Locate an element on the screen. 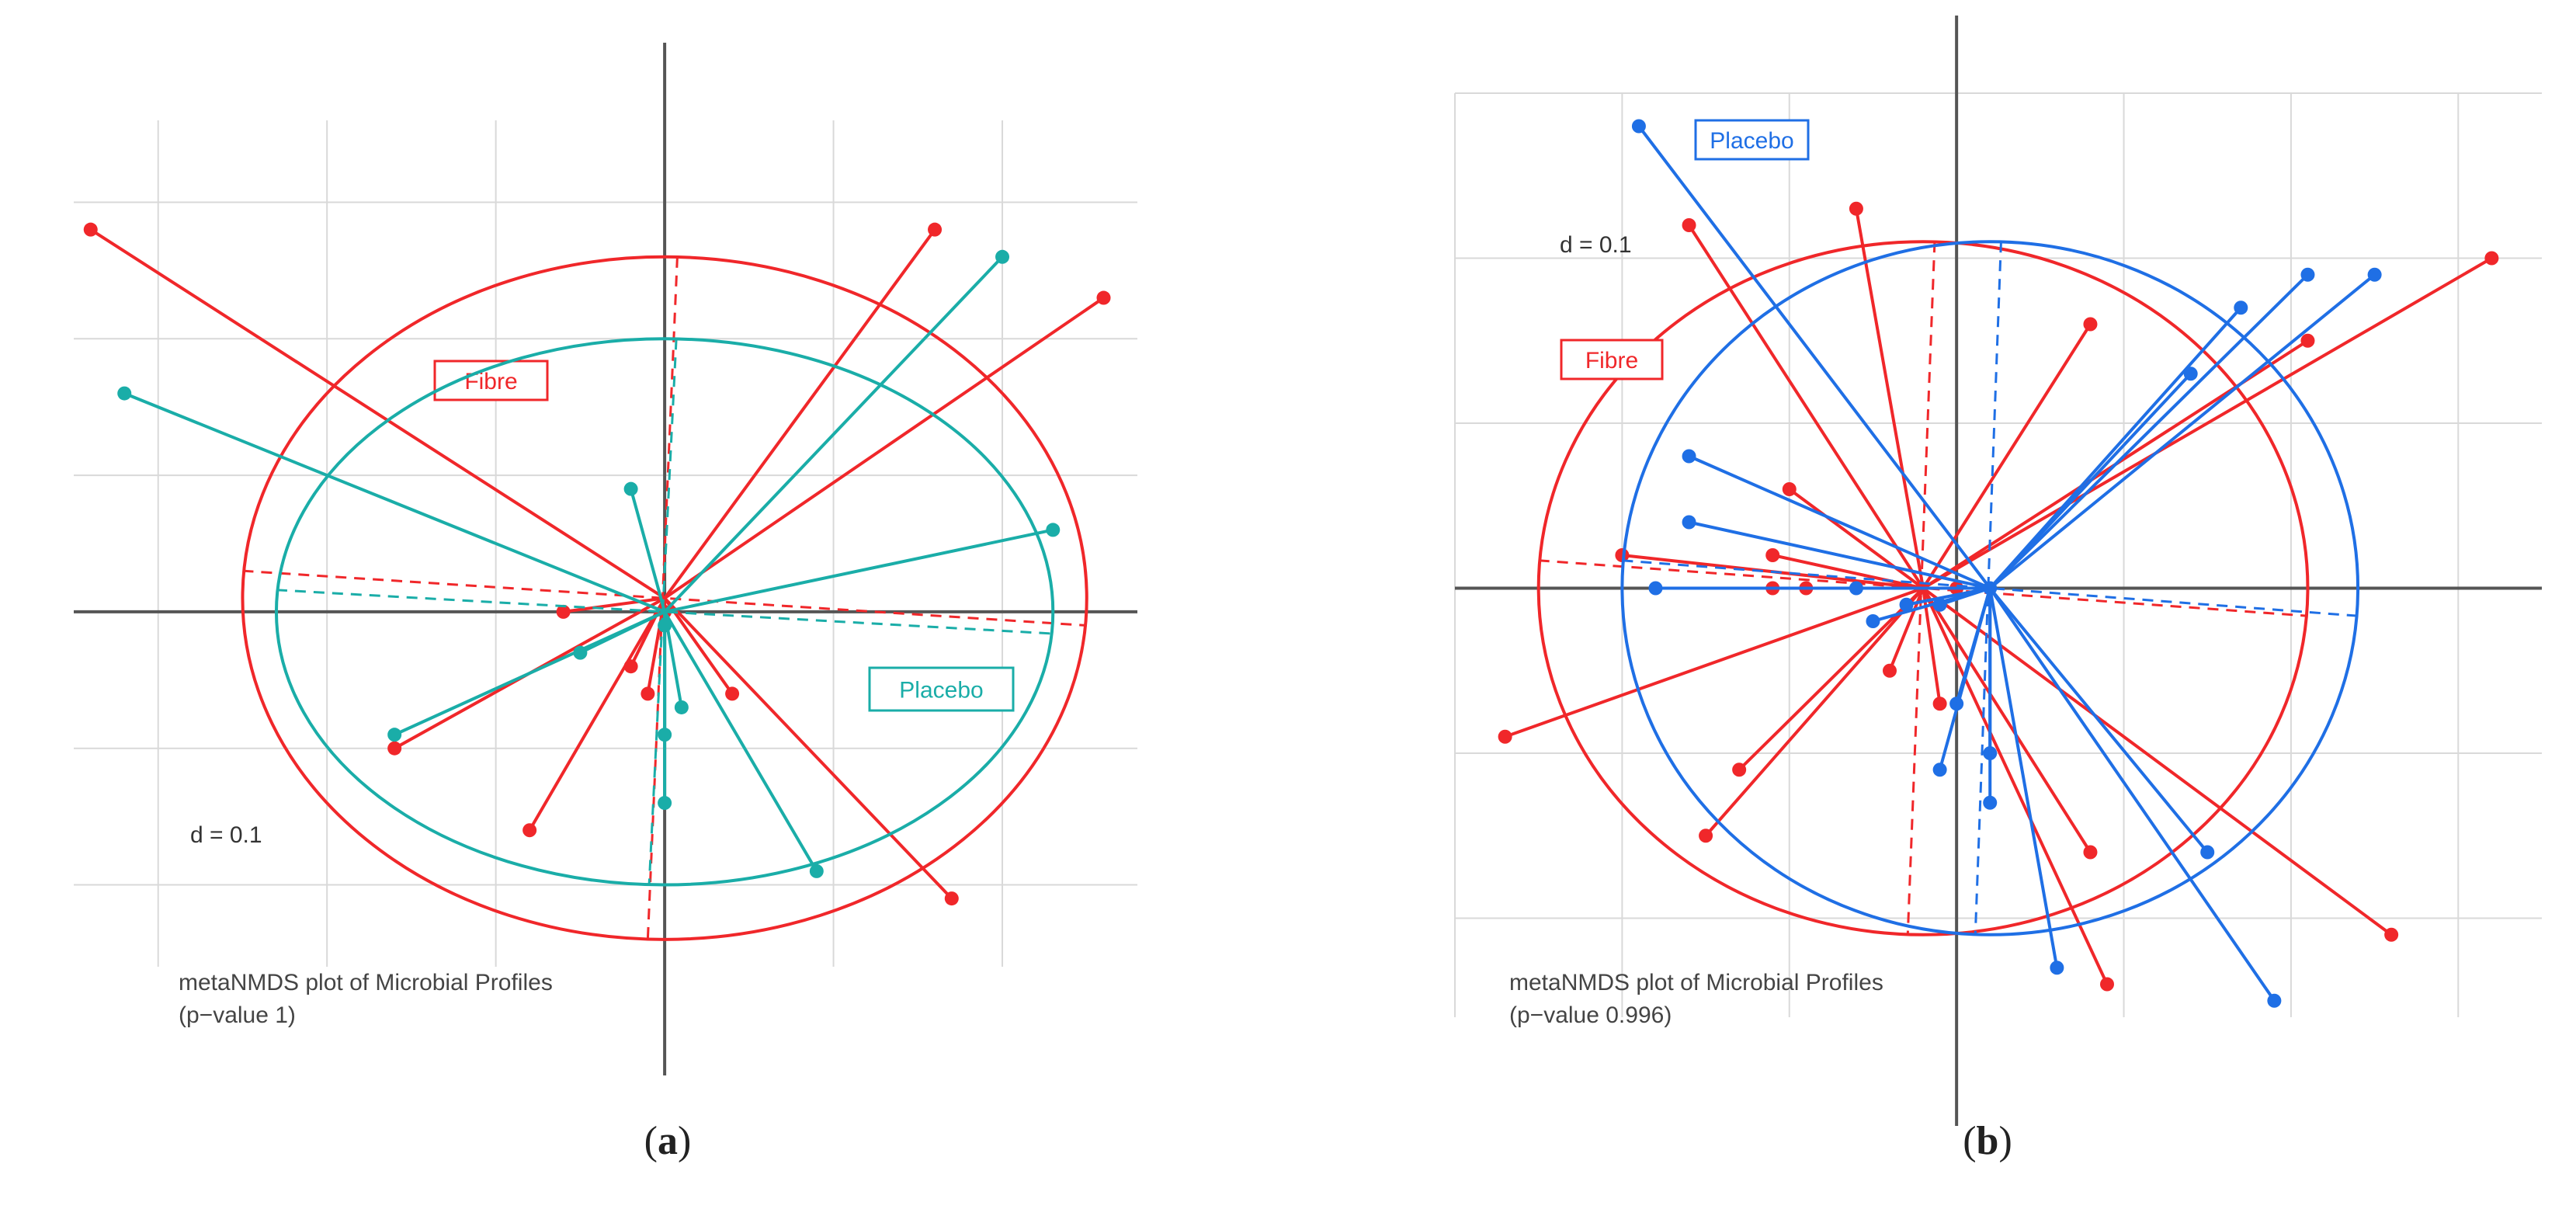  footer-pvalue: (p−value 1) is located at coordinates (238, 1015).